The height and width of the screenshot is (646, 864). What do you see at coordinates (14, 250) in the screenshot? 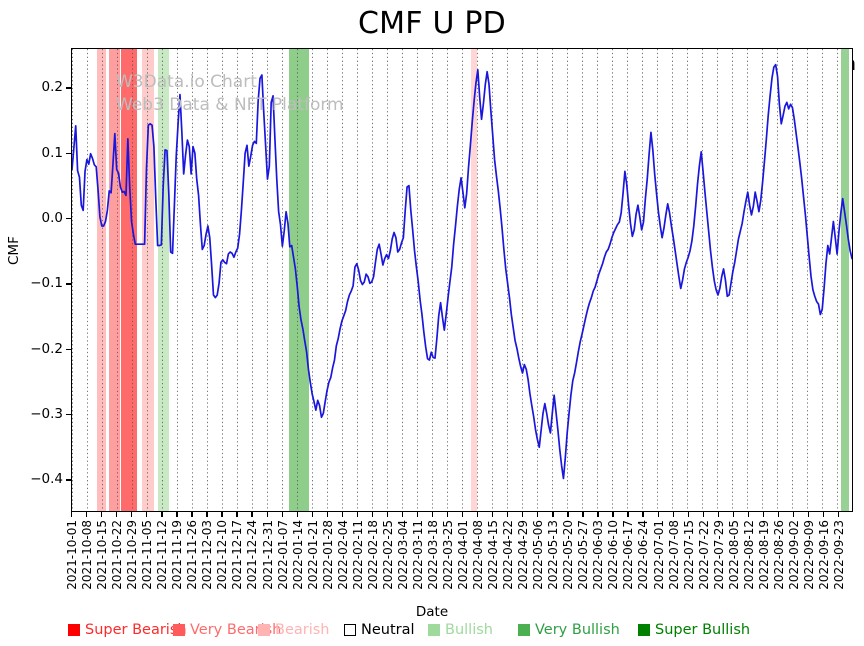
I see `y-axis-label: CMF` at bounding box center [14, 250].